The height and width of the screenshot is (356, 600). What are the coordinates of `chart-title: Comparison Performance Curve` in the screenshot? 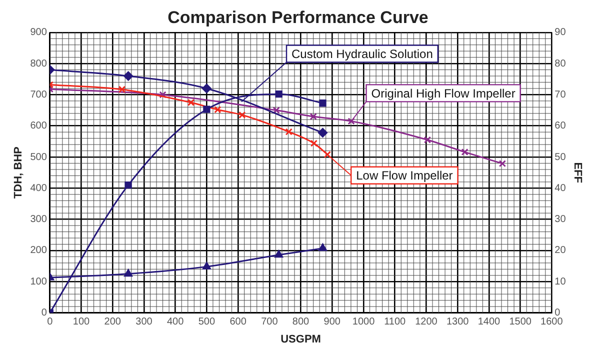 It's located at (298, 17).